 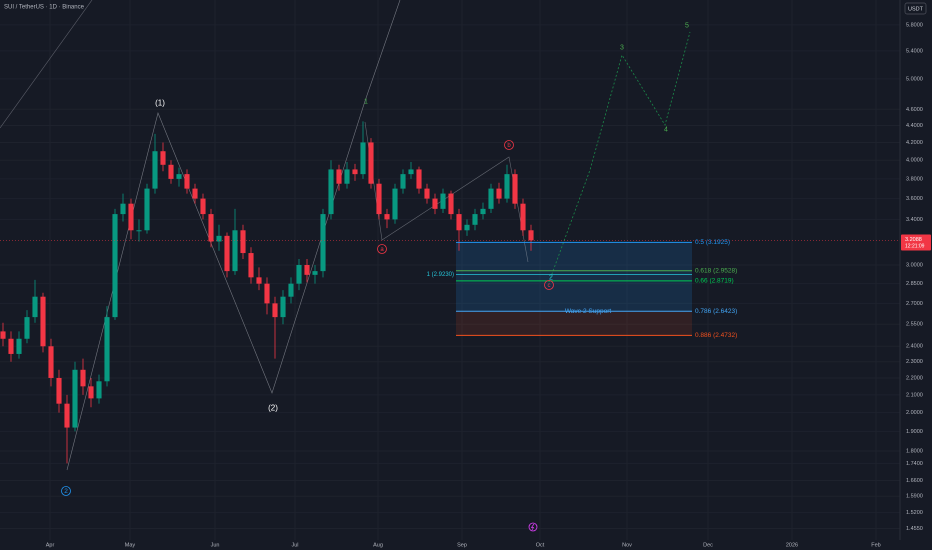 What do you see at coordinates (914, 362) in the screenshot?
I see `y-tick-label: 2.3000` at bounding box center [914, 362].